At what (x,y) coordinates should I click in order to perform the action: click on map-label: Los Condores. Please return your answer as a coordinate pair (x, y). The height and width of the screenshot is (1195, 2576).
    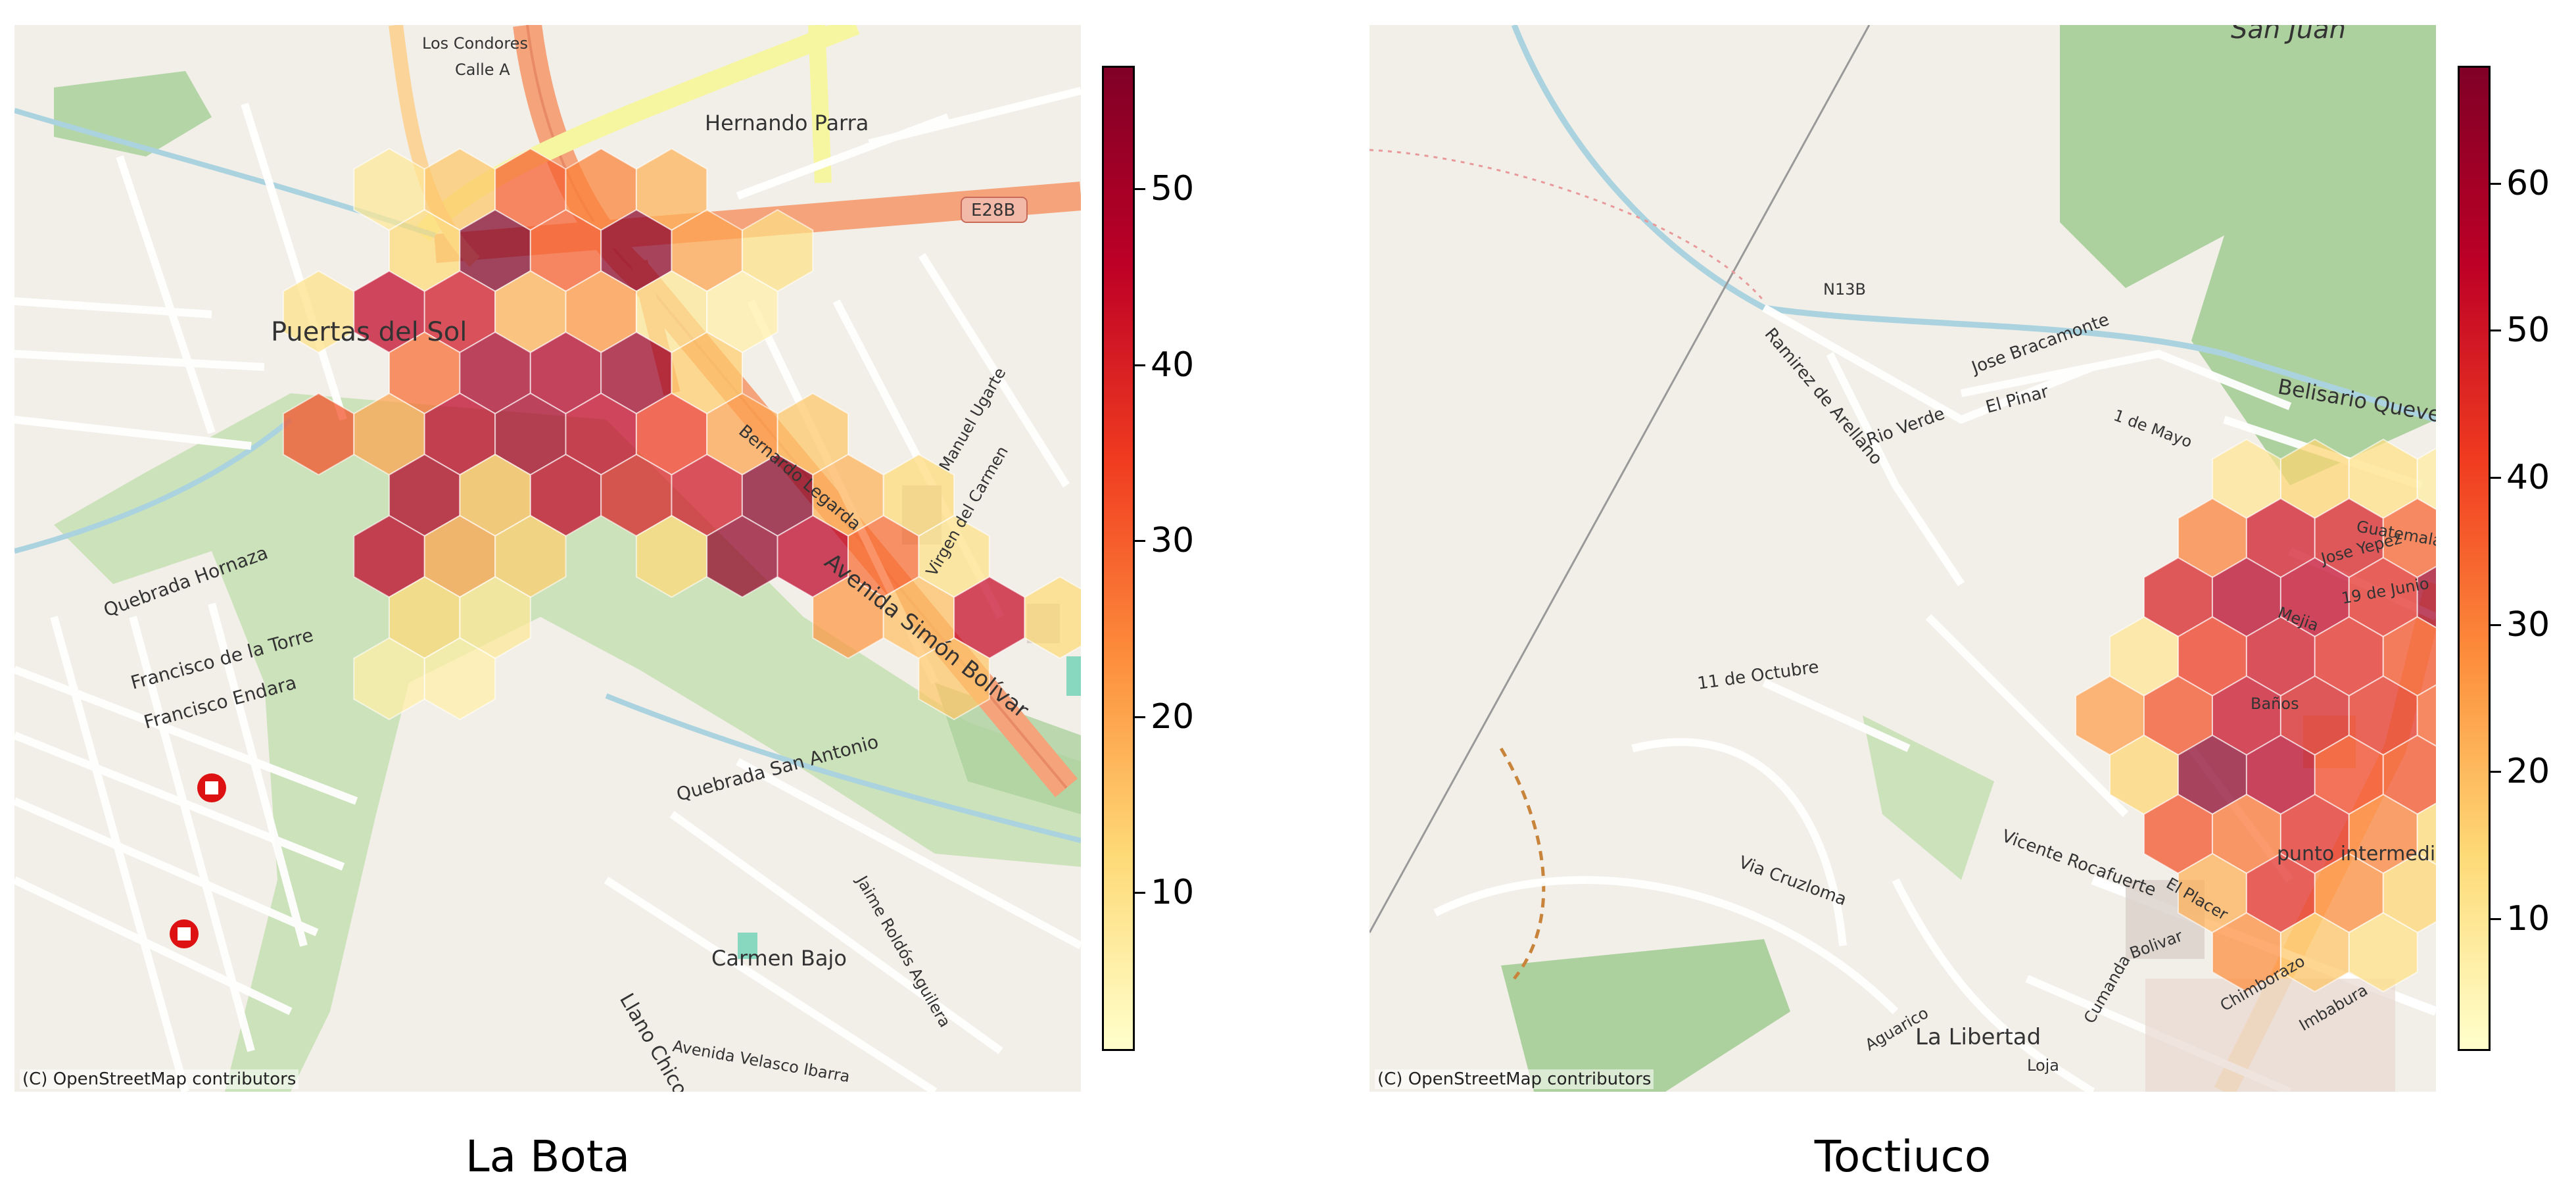
    Looking at the image, I should click on (475, 43).